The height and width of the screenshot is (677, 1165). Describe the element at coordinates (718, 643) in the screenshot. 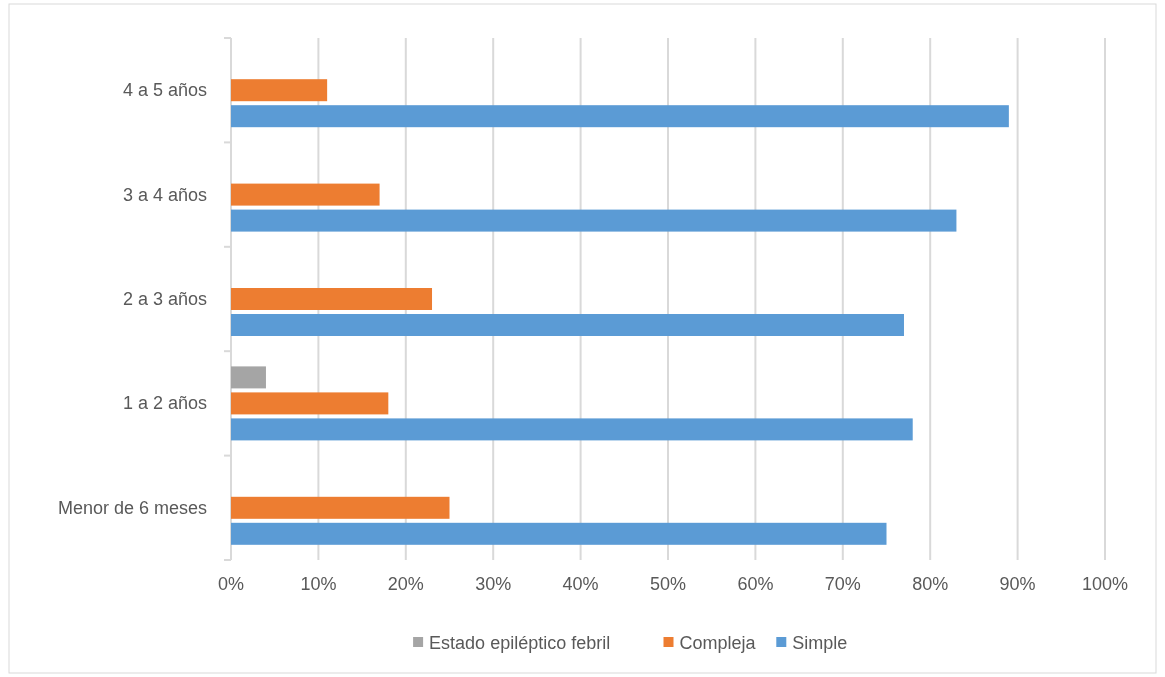

I see `legend-label: Compleja` at that location.